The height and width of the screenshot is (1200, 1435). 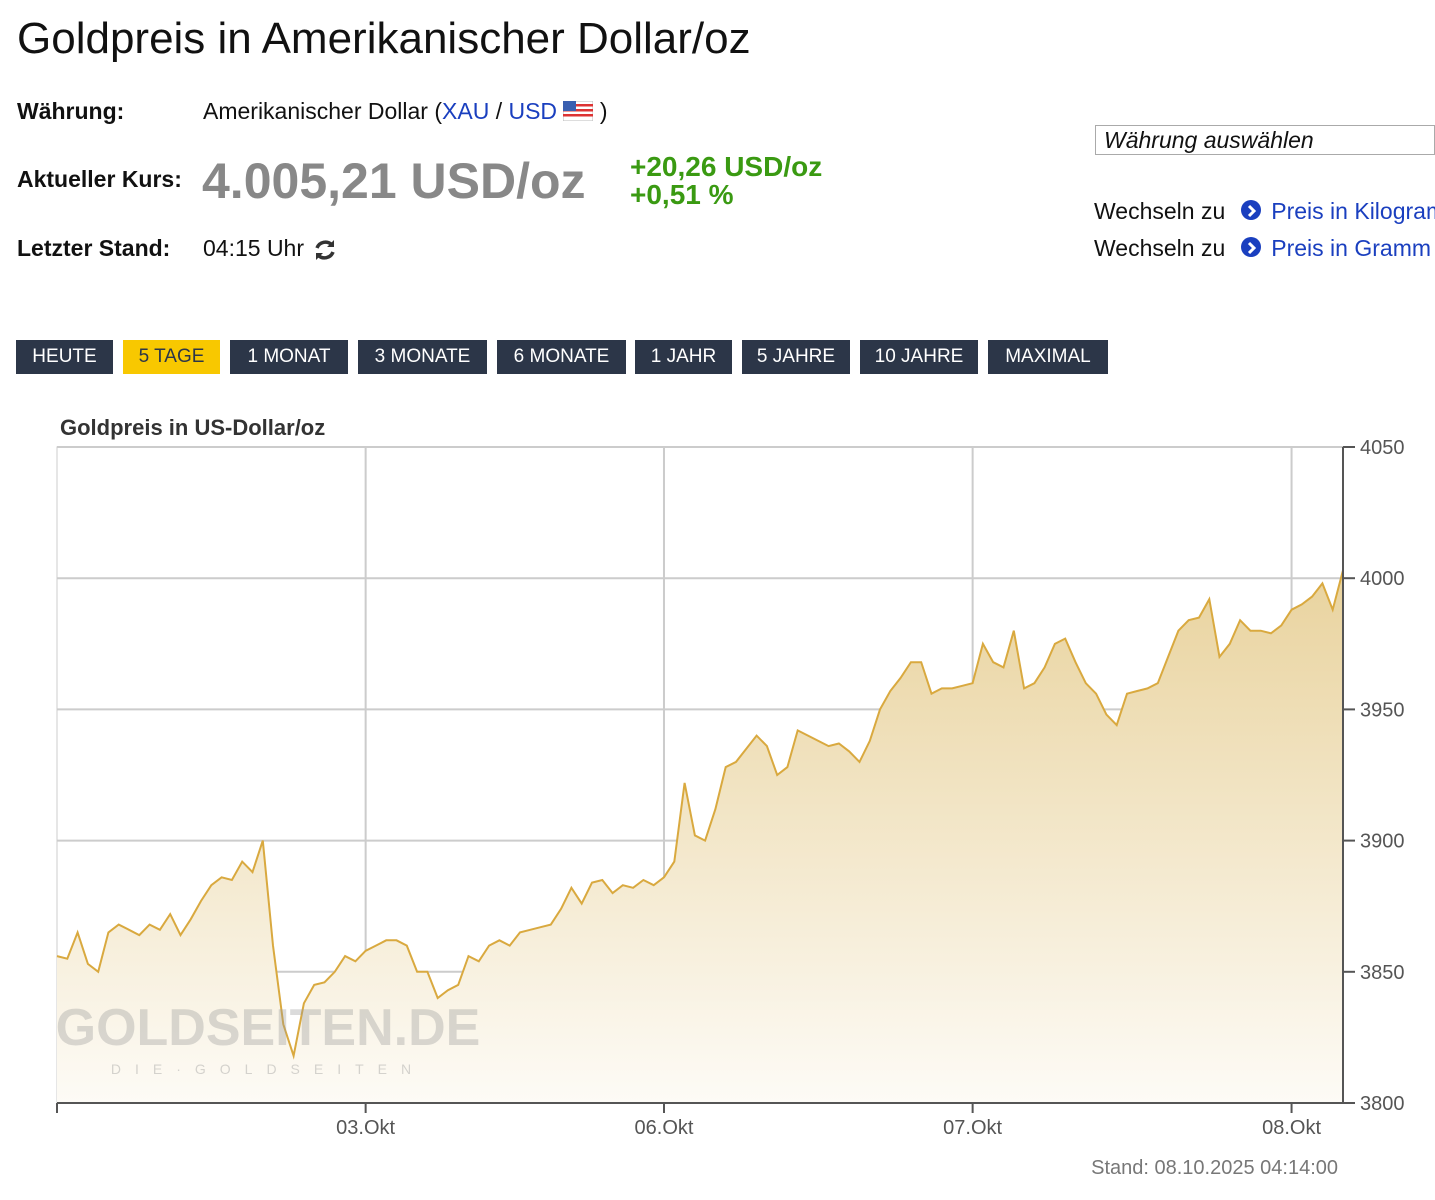 What do you see at coordinates (323, 111) in the screenshot?
I see `text: Amerikanischer Dollar (` at bounding box center [323, 111].